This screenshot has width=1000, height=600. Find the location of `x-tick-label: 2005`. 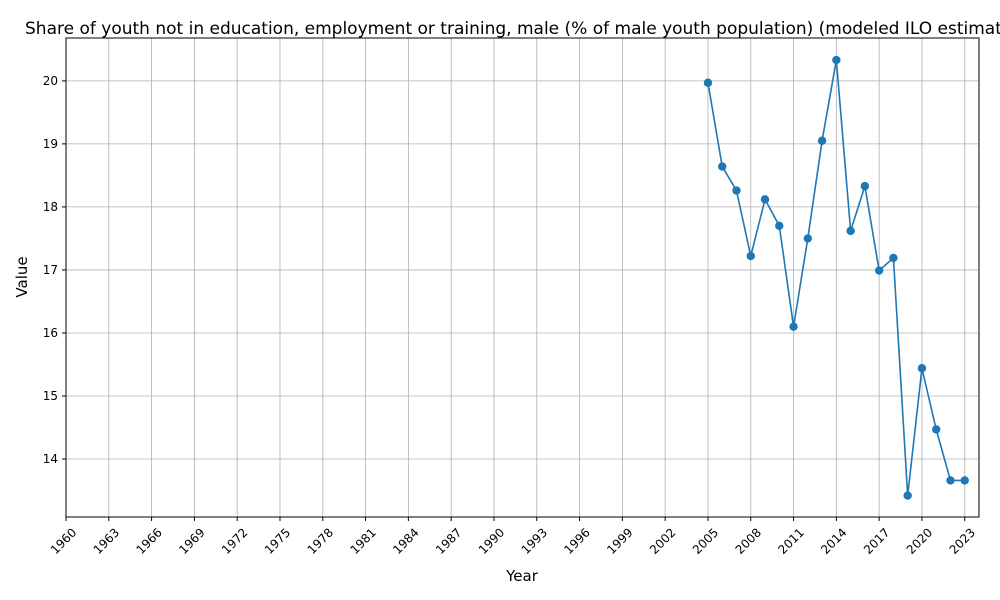

x-tick-label: 2005 is located at coordinates (705, 540).